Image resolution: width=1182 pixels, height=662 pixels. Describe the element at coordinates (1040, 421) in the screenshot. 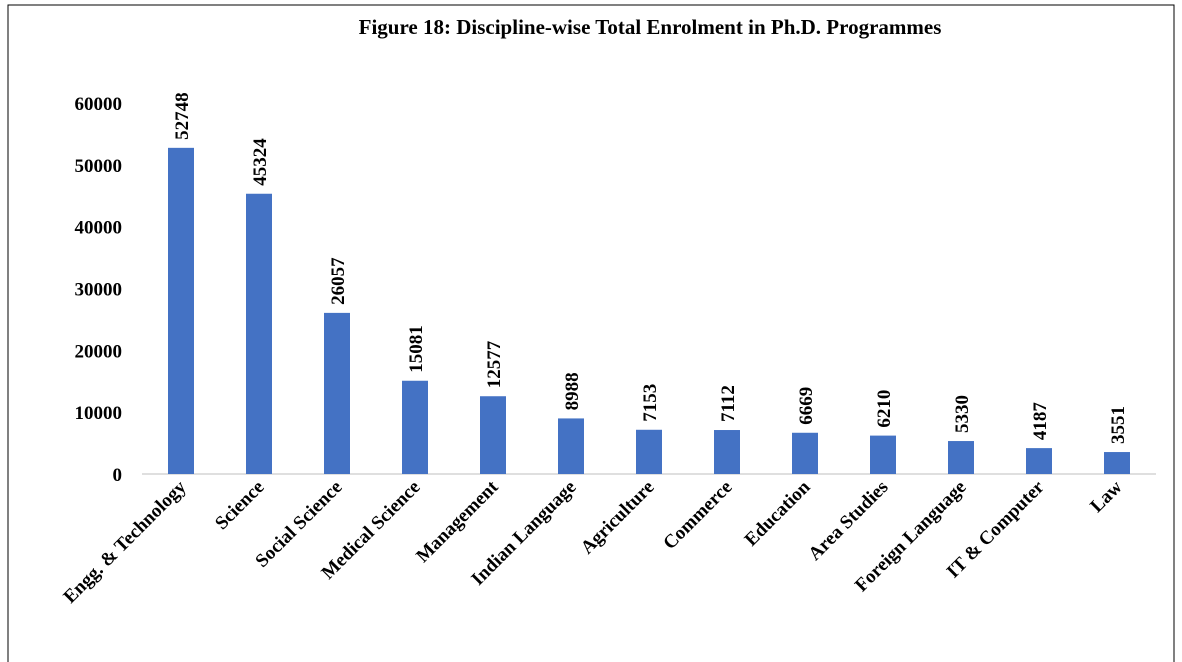

I see `data-label: 4187` at that location.